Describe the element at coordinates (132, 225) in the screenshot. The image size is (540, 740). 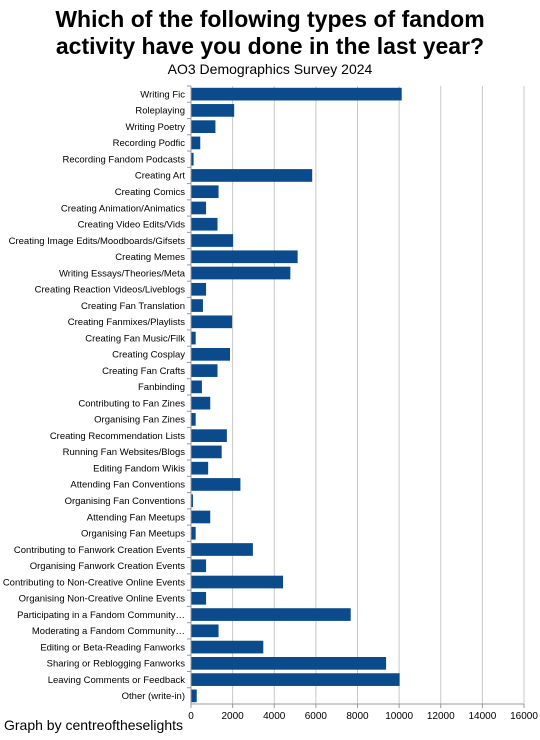
I see `category-label: Creating Video Edits/Vids` at that location.